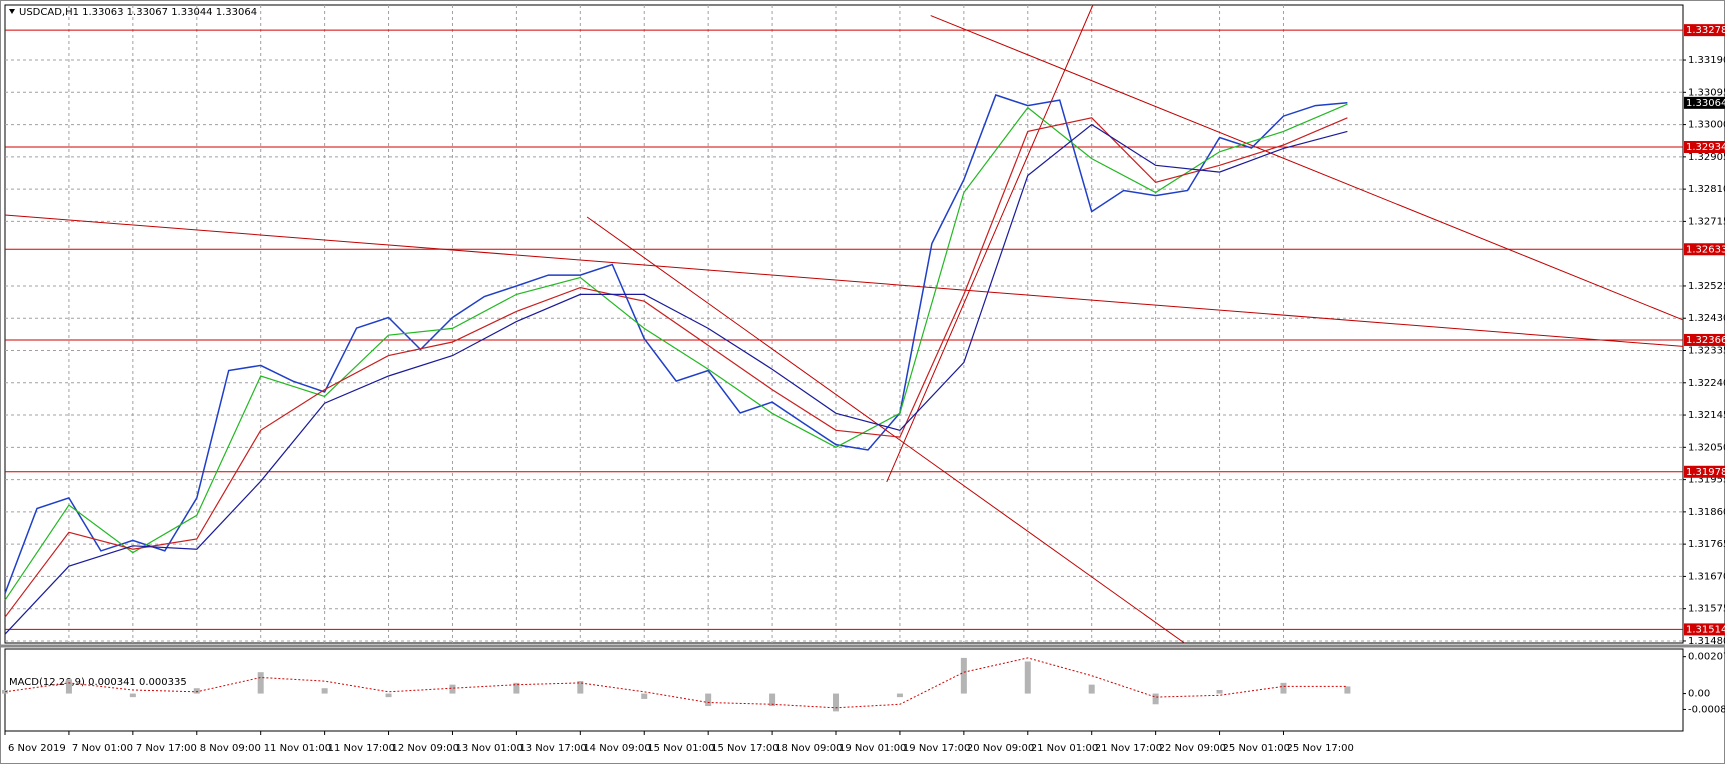 This screenshot has width=1725, height=764. Describe the element at coordinates (1706, 641) in the screenshot. I see `y-tick-label: 1.31480` at that location.